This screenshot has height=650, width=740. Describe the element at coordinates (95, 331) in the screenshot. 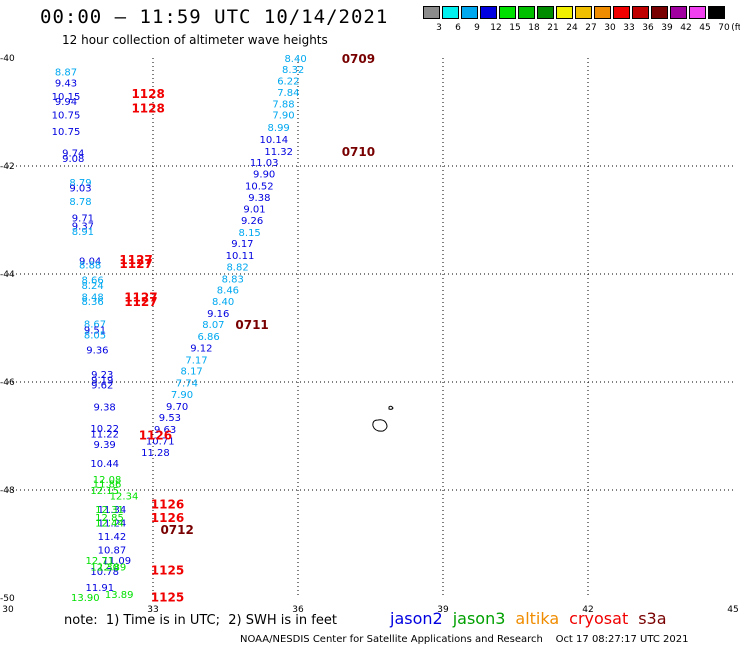

I see `swh-value: 9.51` at that location.